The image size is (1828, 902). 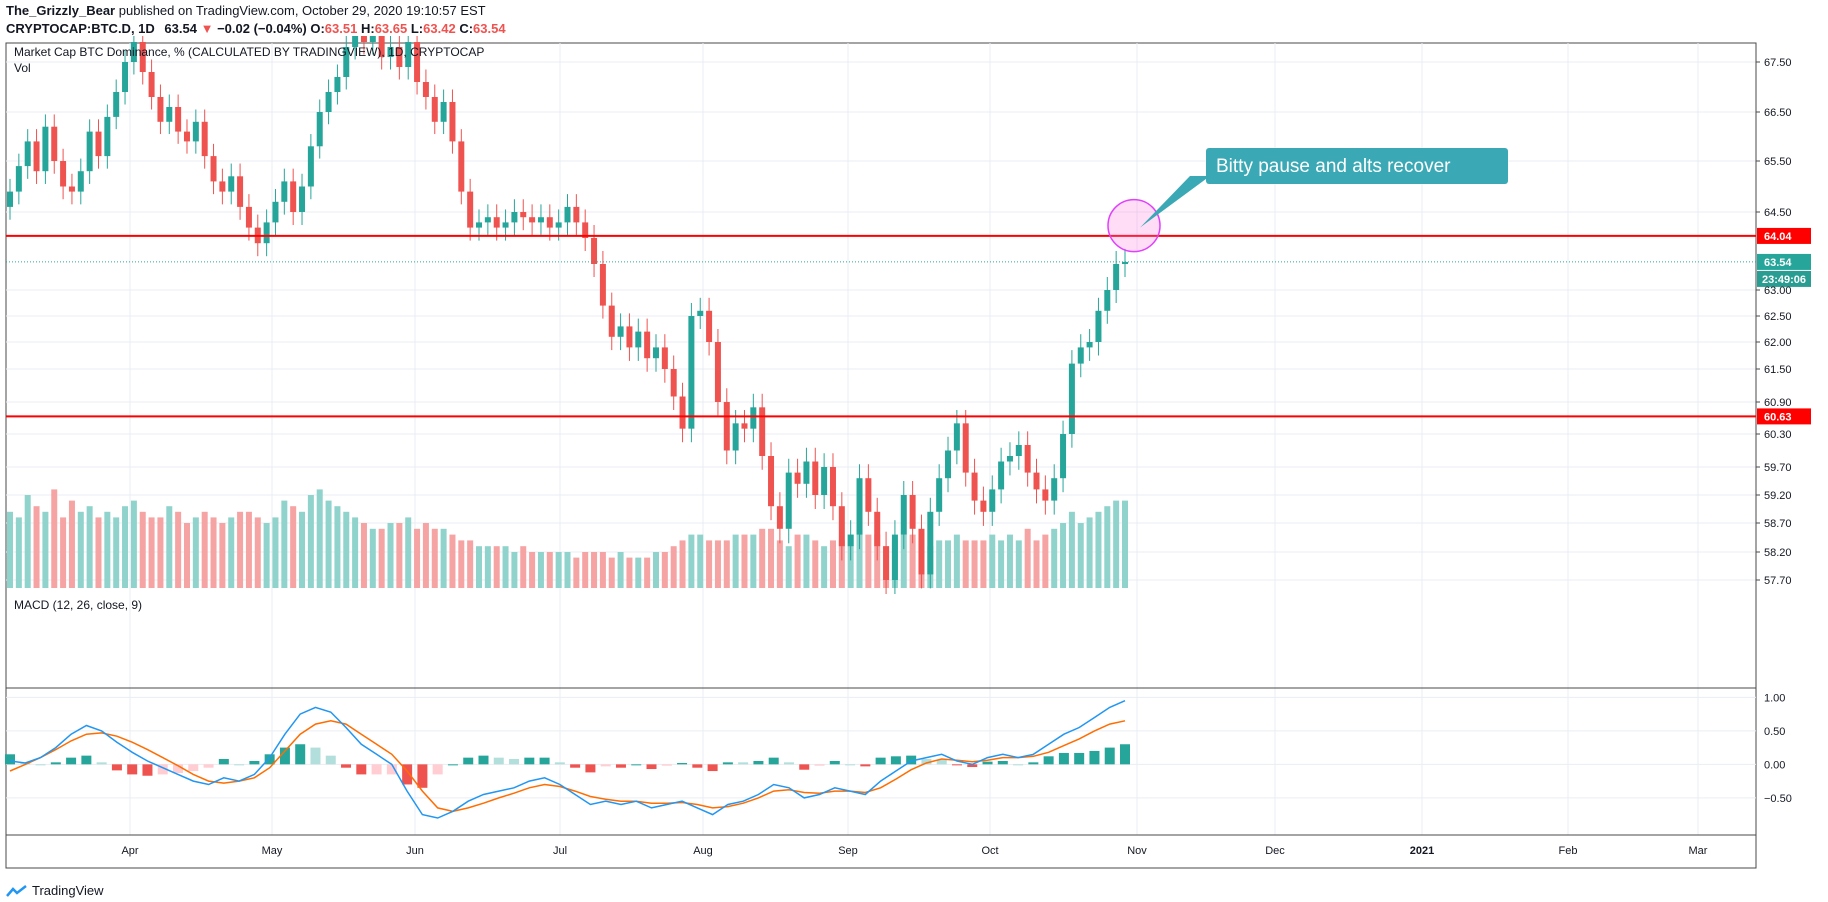 What do you see at coordinates (1774, 698) in the screenshot?
I see `macd-tick-label: 1.00` at bounding box center [1774, 698].